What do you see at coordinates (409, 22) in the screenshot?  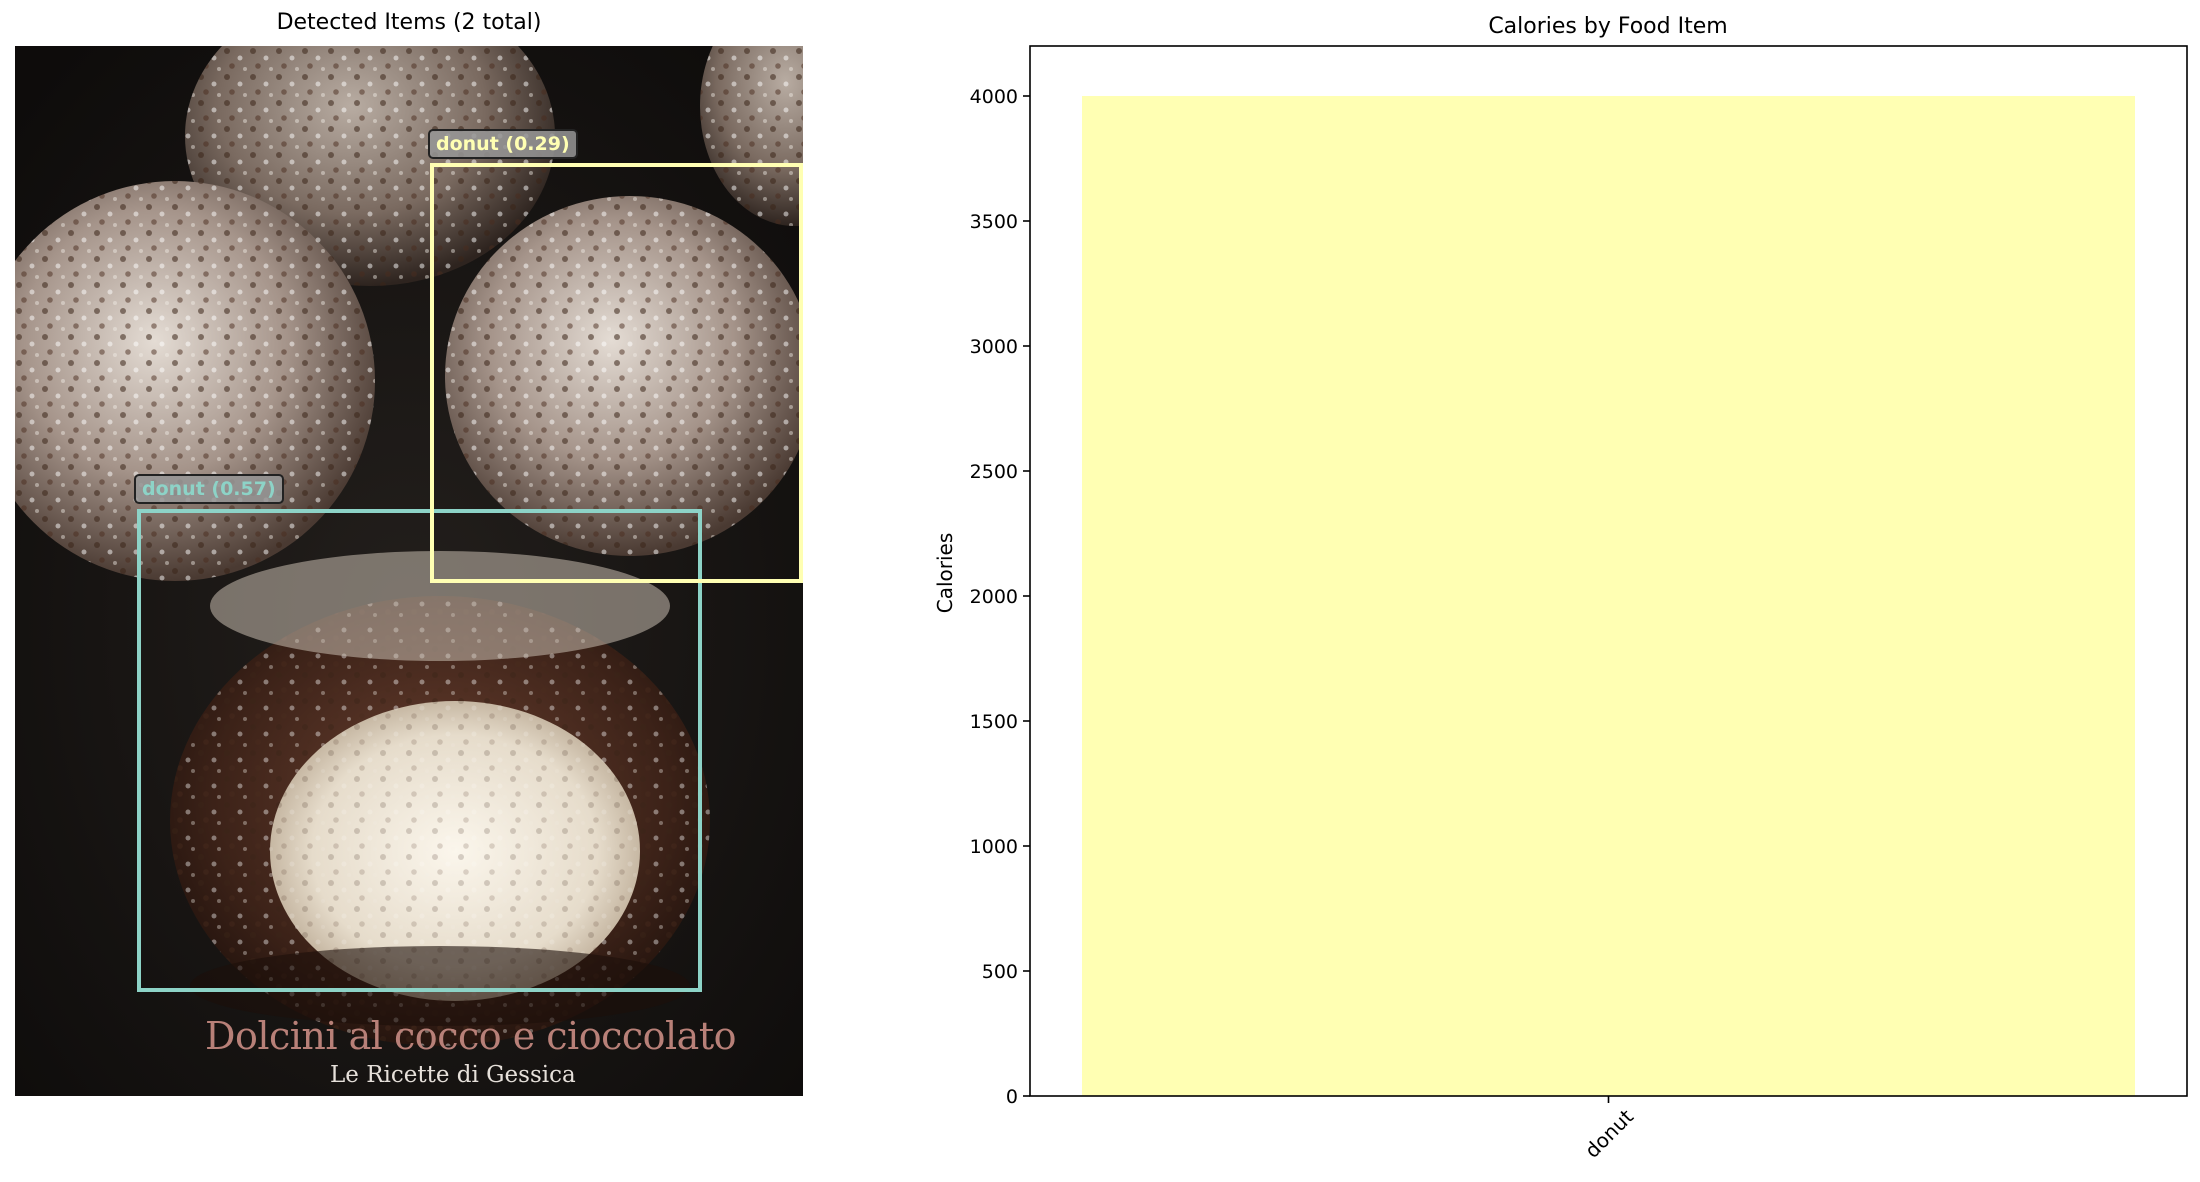 I see `detection-panel-title: Detected Items (2 total)` at bounding box center [409, 22].